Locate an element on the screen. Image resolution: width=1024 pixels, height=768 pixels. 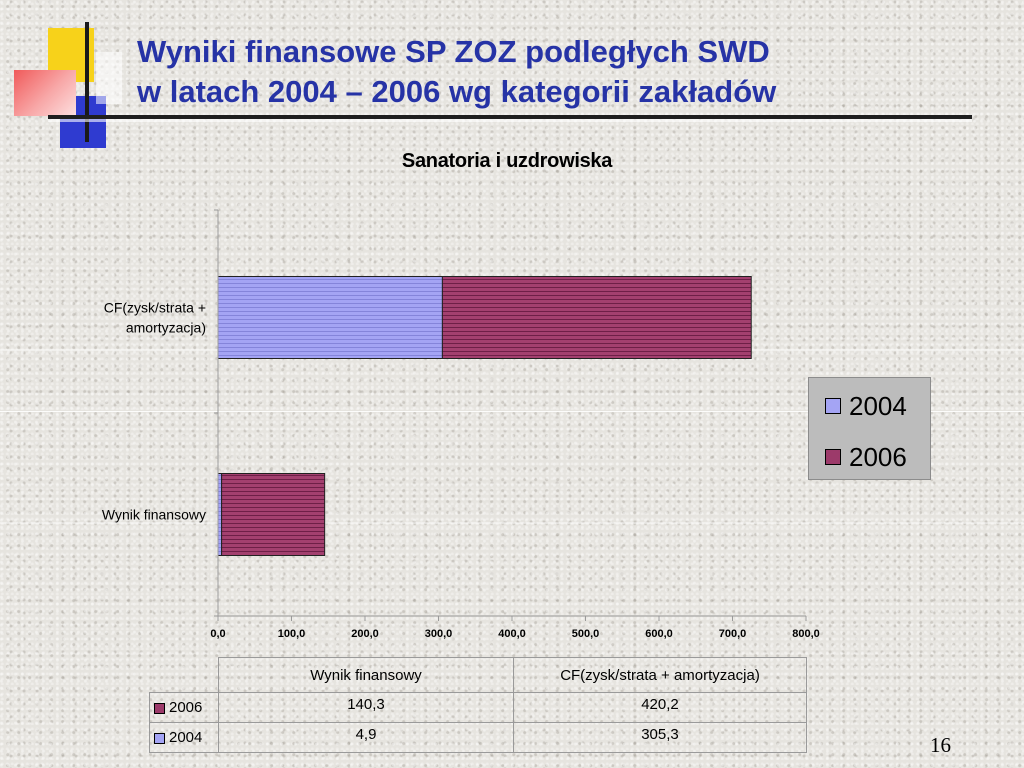
x-tick-label: 400,0 is located at coordinates (512, 634).